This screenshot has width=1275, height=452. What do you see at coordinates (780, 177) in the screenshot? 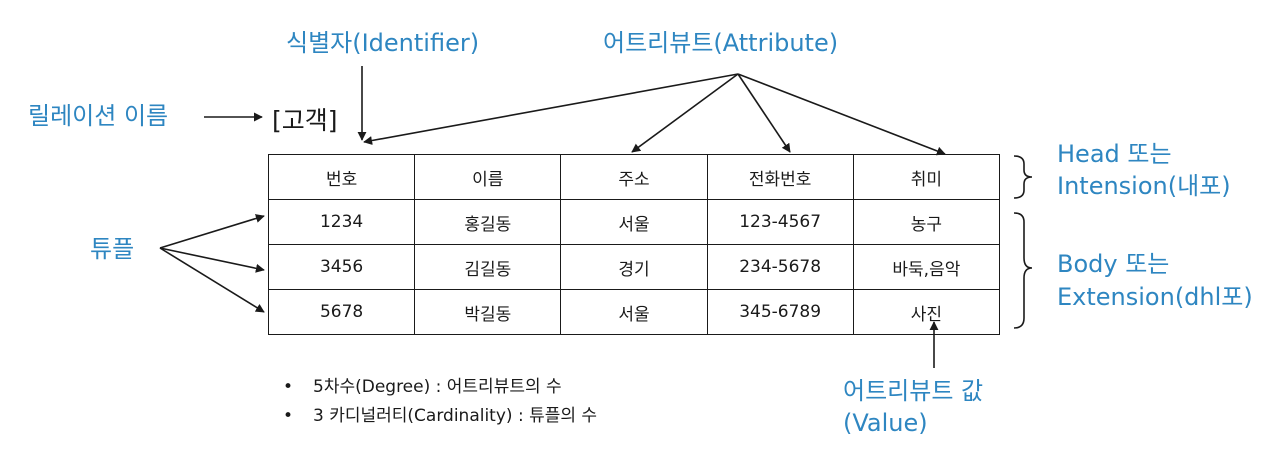
I see `header-cell: 전화번호` at bounding box center [780, 177].